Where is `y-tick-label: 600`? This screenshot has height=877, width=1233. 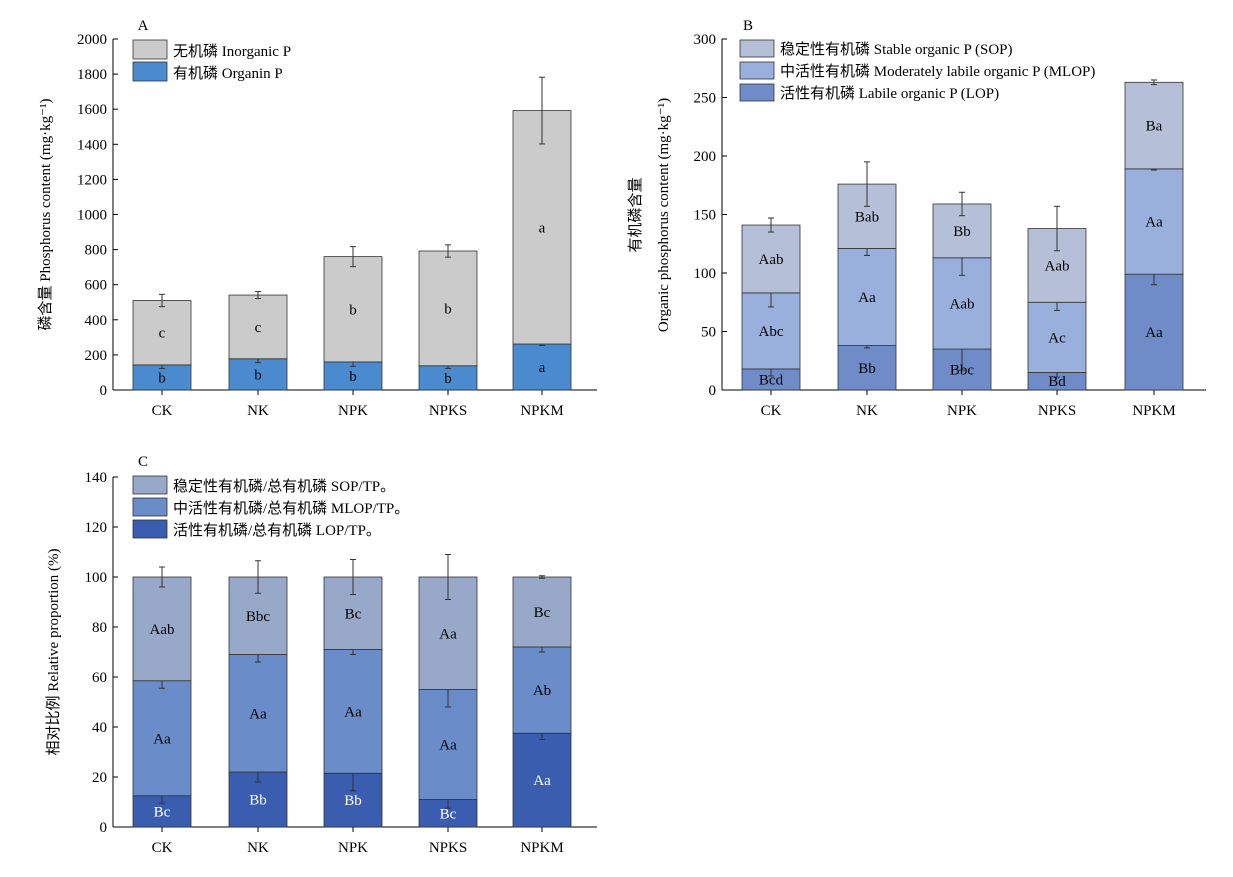 y-tick-label: 600 is located at coordinates (96, 286).